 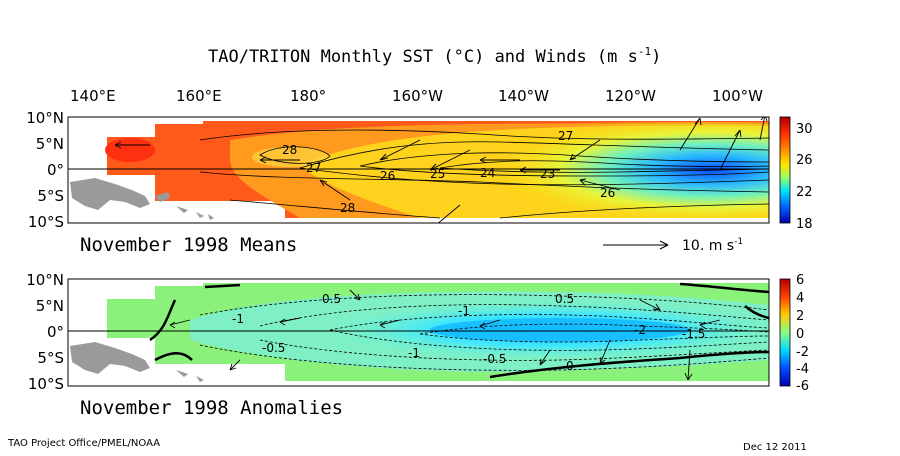 I want to click on x-tick-label: 100°W, so click(x=737, y=96).